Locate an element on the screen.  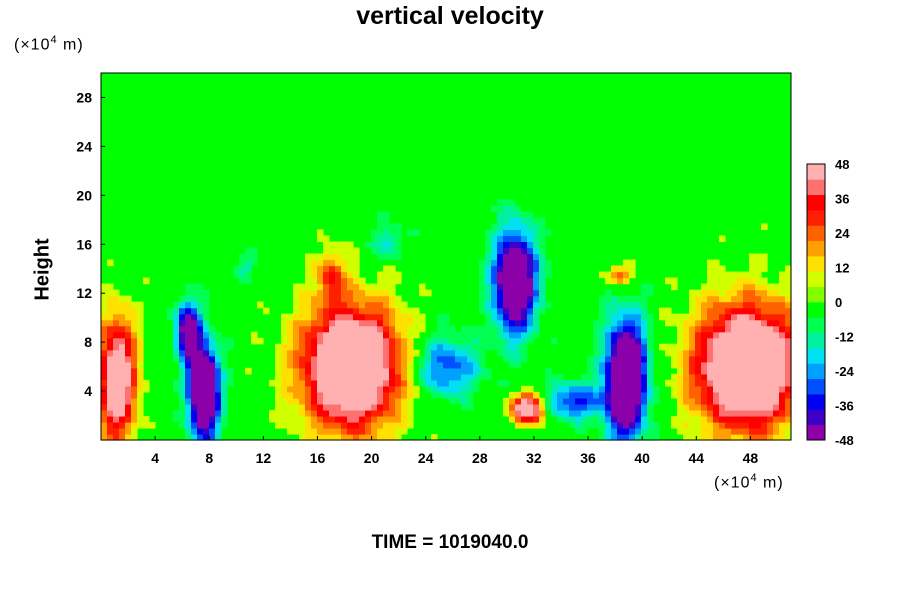
x-tick-label: 32 is located at coordinates (534, 458).